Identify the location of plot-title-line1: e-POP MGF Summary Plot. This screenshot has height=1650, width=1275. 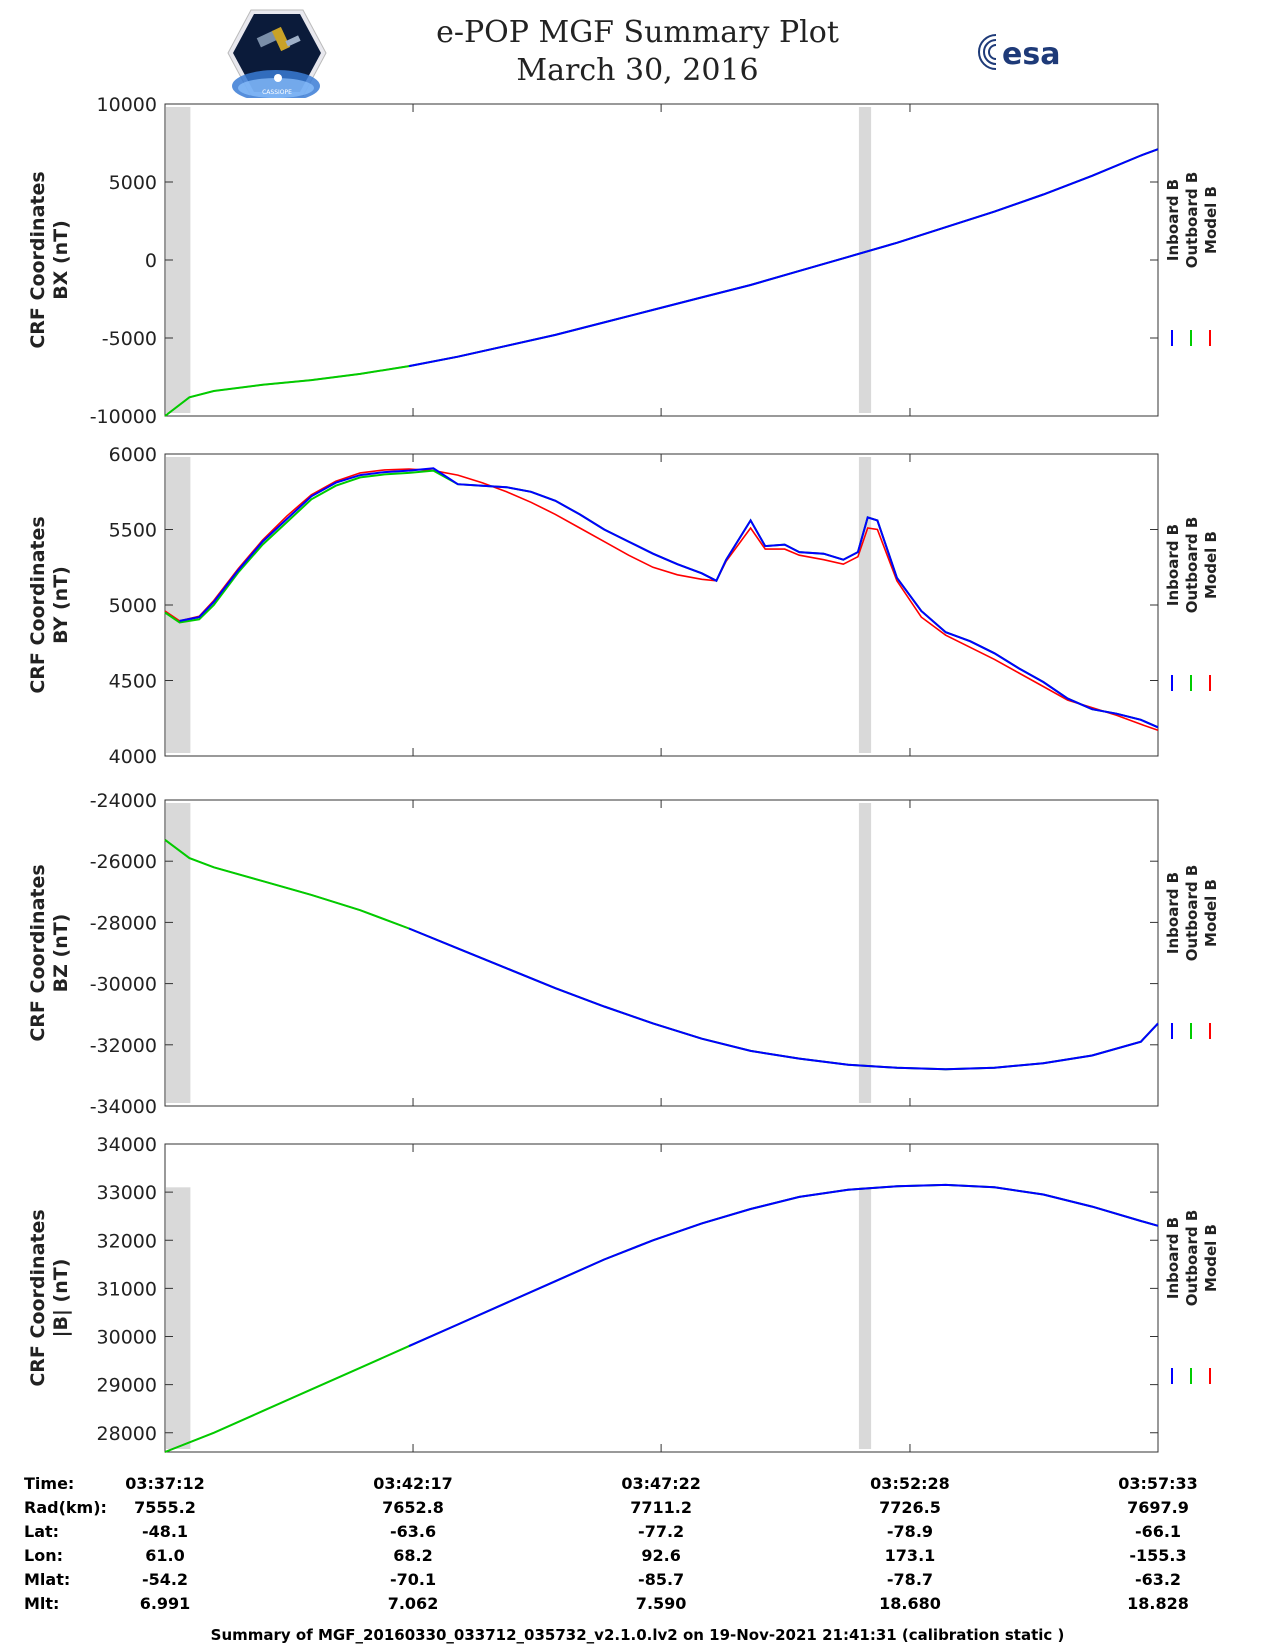
(637, 32).